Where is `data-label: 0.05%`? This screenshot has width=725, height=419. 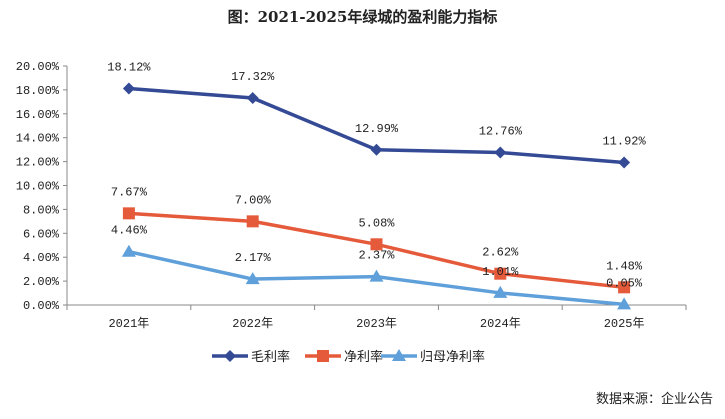
data-label: 0.05% is located at coordinates (624, 283).